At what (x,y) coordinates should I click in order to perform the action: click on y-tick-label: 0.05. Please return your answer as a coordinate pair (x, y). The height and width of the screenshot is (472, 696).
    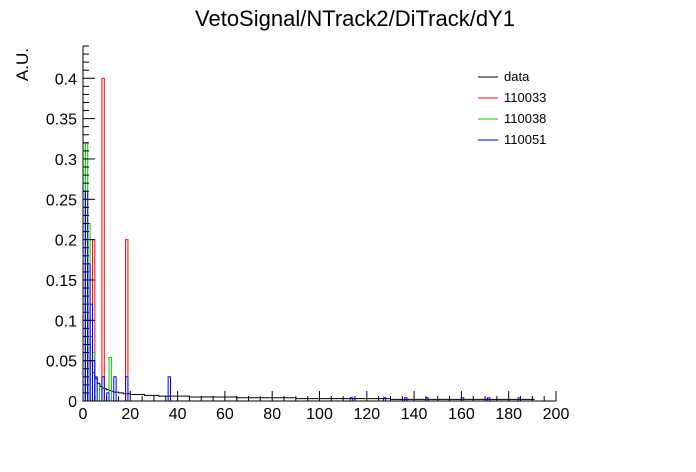
    Looking at the image, I should click on (61, 362).